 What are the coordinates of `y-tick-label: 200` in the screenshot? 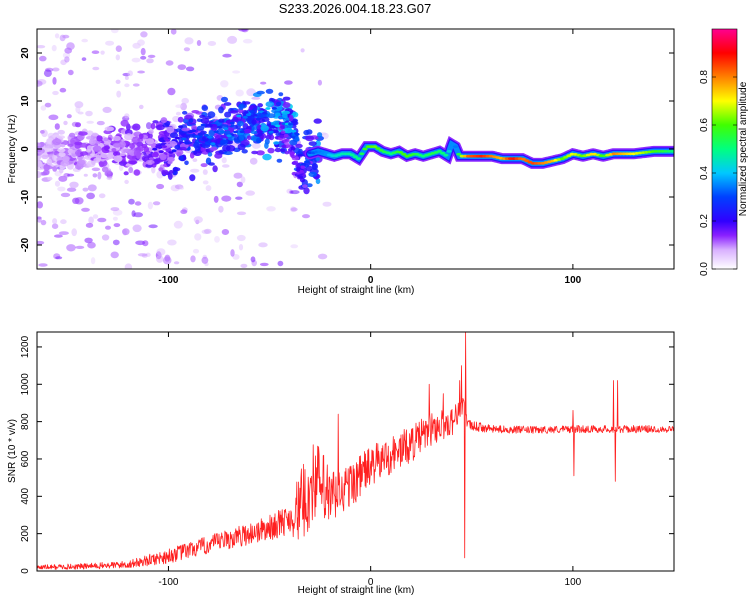 It's located at (25, 533).